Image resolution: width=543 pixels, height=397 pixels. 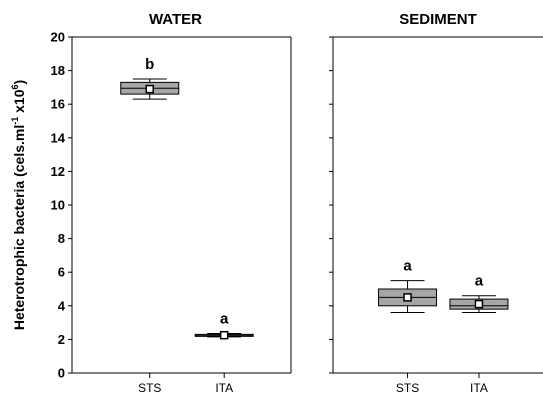 What do you see at coordinates (58, 104) in the screenshot?
I see `y-tick-label: 16` at bounding box center [58, 104].